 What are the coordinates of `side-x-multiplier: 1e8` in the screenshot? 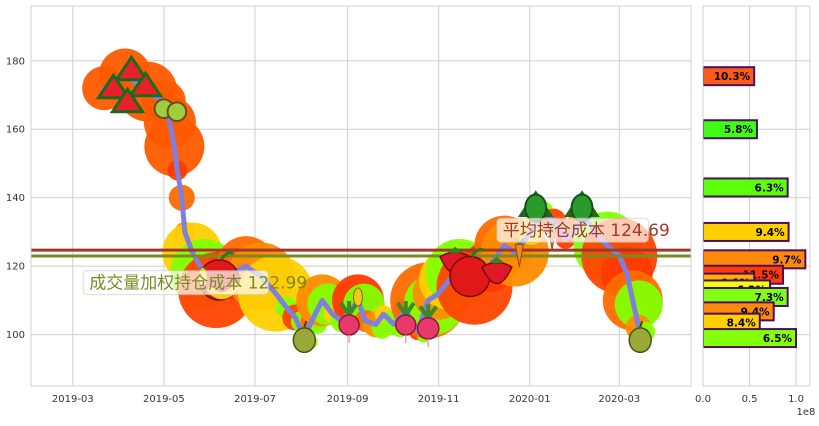 It's located at (806, 412).